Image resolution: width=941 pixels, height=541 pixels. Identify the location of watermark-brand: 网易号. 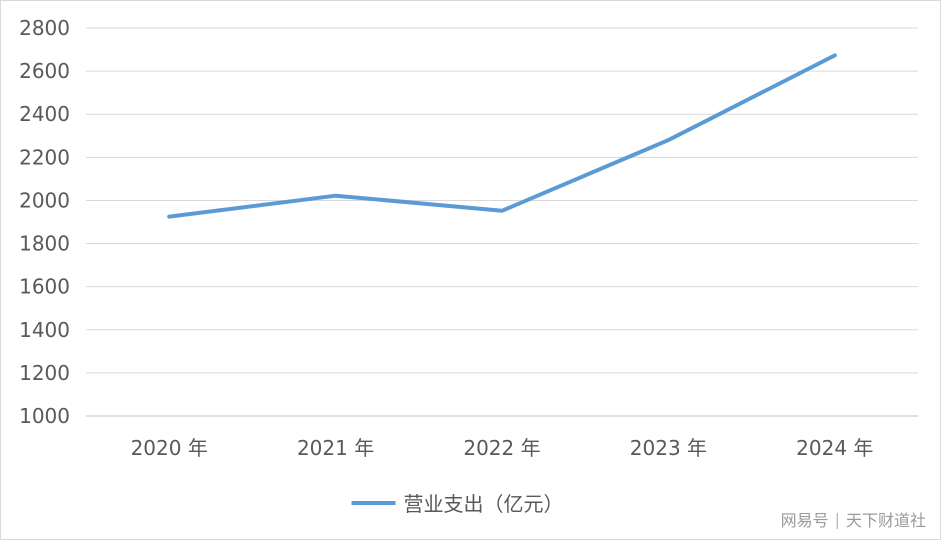
(805, 519).